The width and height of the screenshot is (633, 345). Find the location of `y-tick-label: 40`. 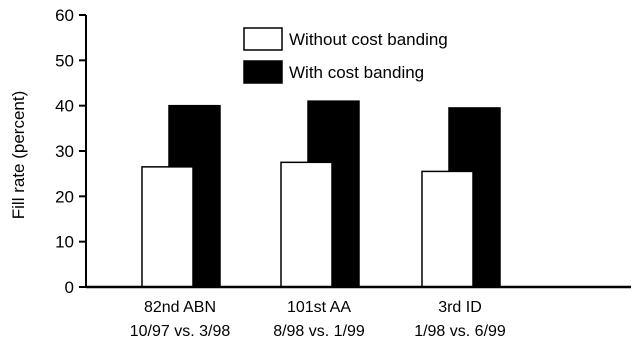

y-tick-label: 40 is located at coordinates (64, 106).